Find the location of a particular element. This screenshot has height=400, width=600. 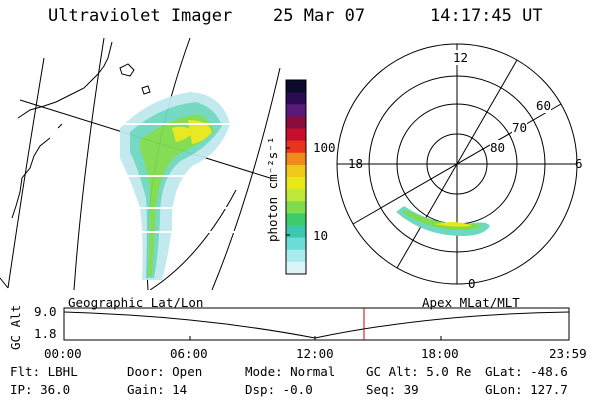

mlt-label-0: 0 is located at coordinates (472, 283).